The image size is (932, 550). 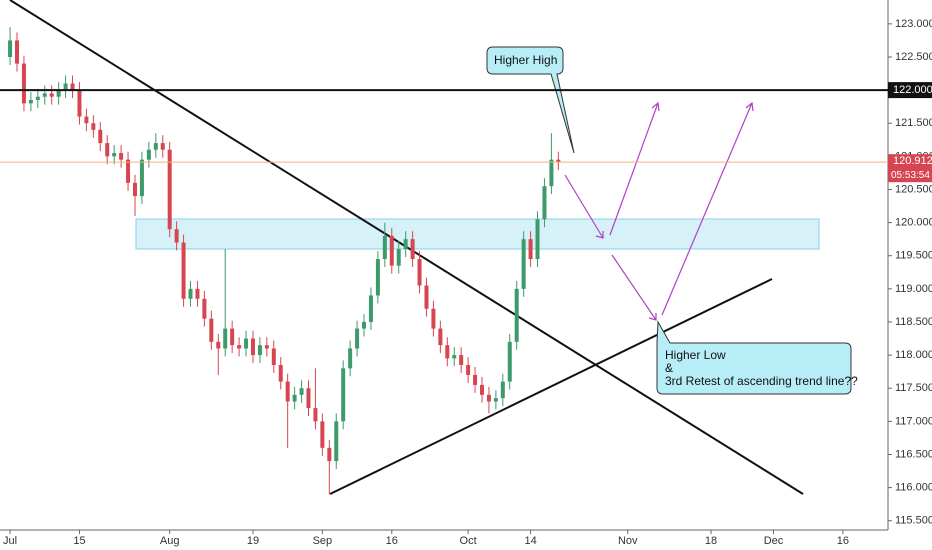 I want to click on y-tick-label: 117.000, so click(x=913, y=421).